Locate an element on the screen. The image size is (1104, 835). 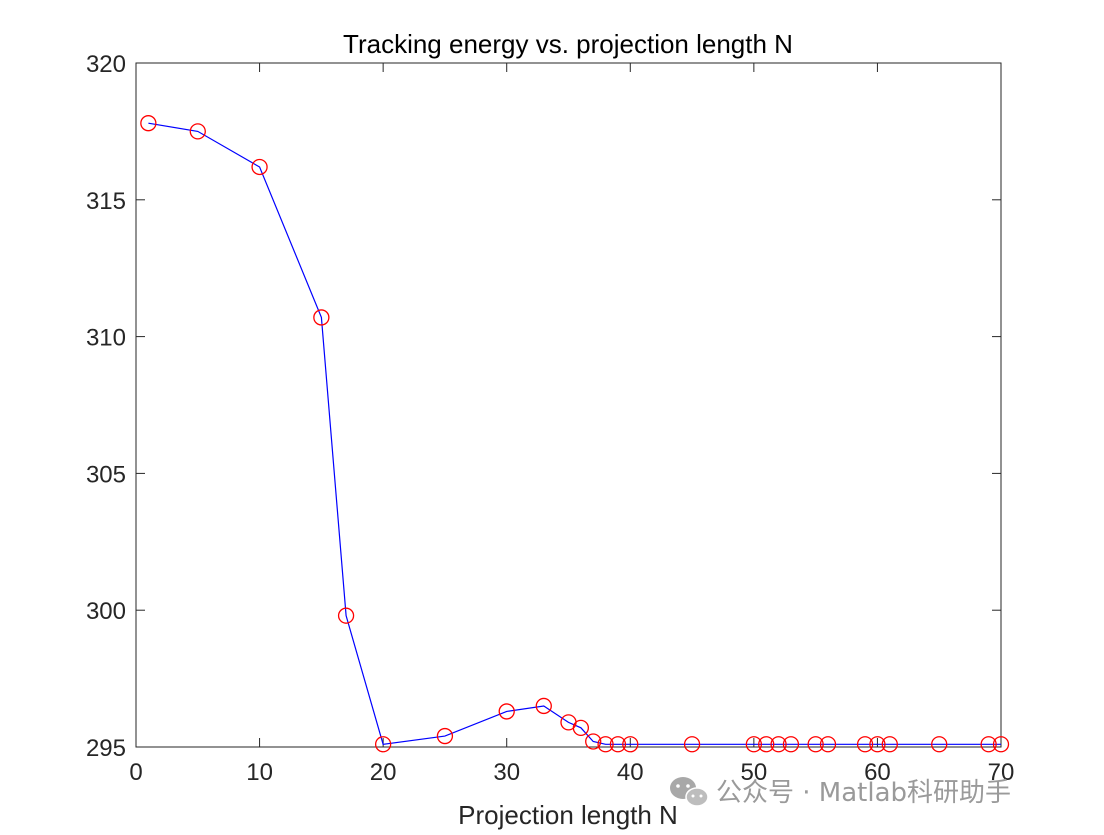
y-tick-label: 300 is located at coordinates (106, 611).